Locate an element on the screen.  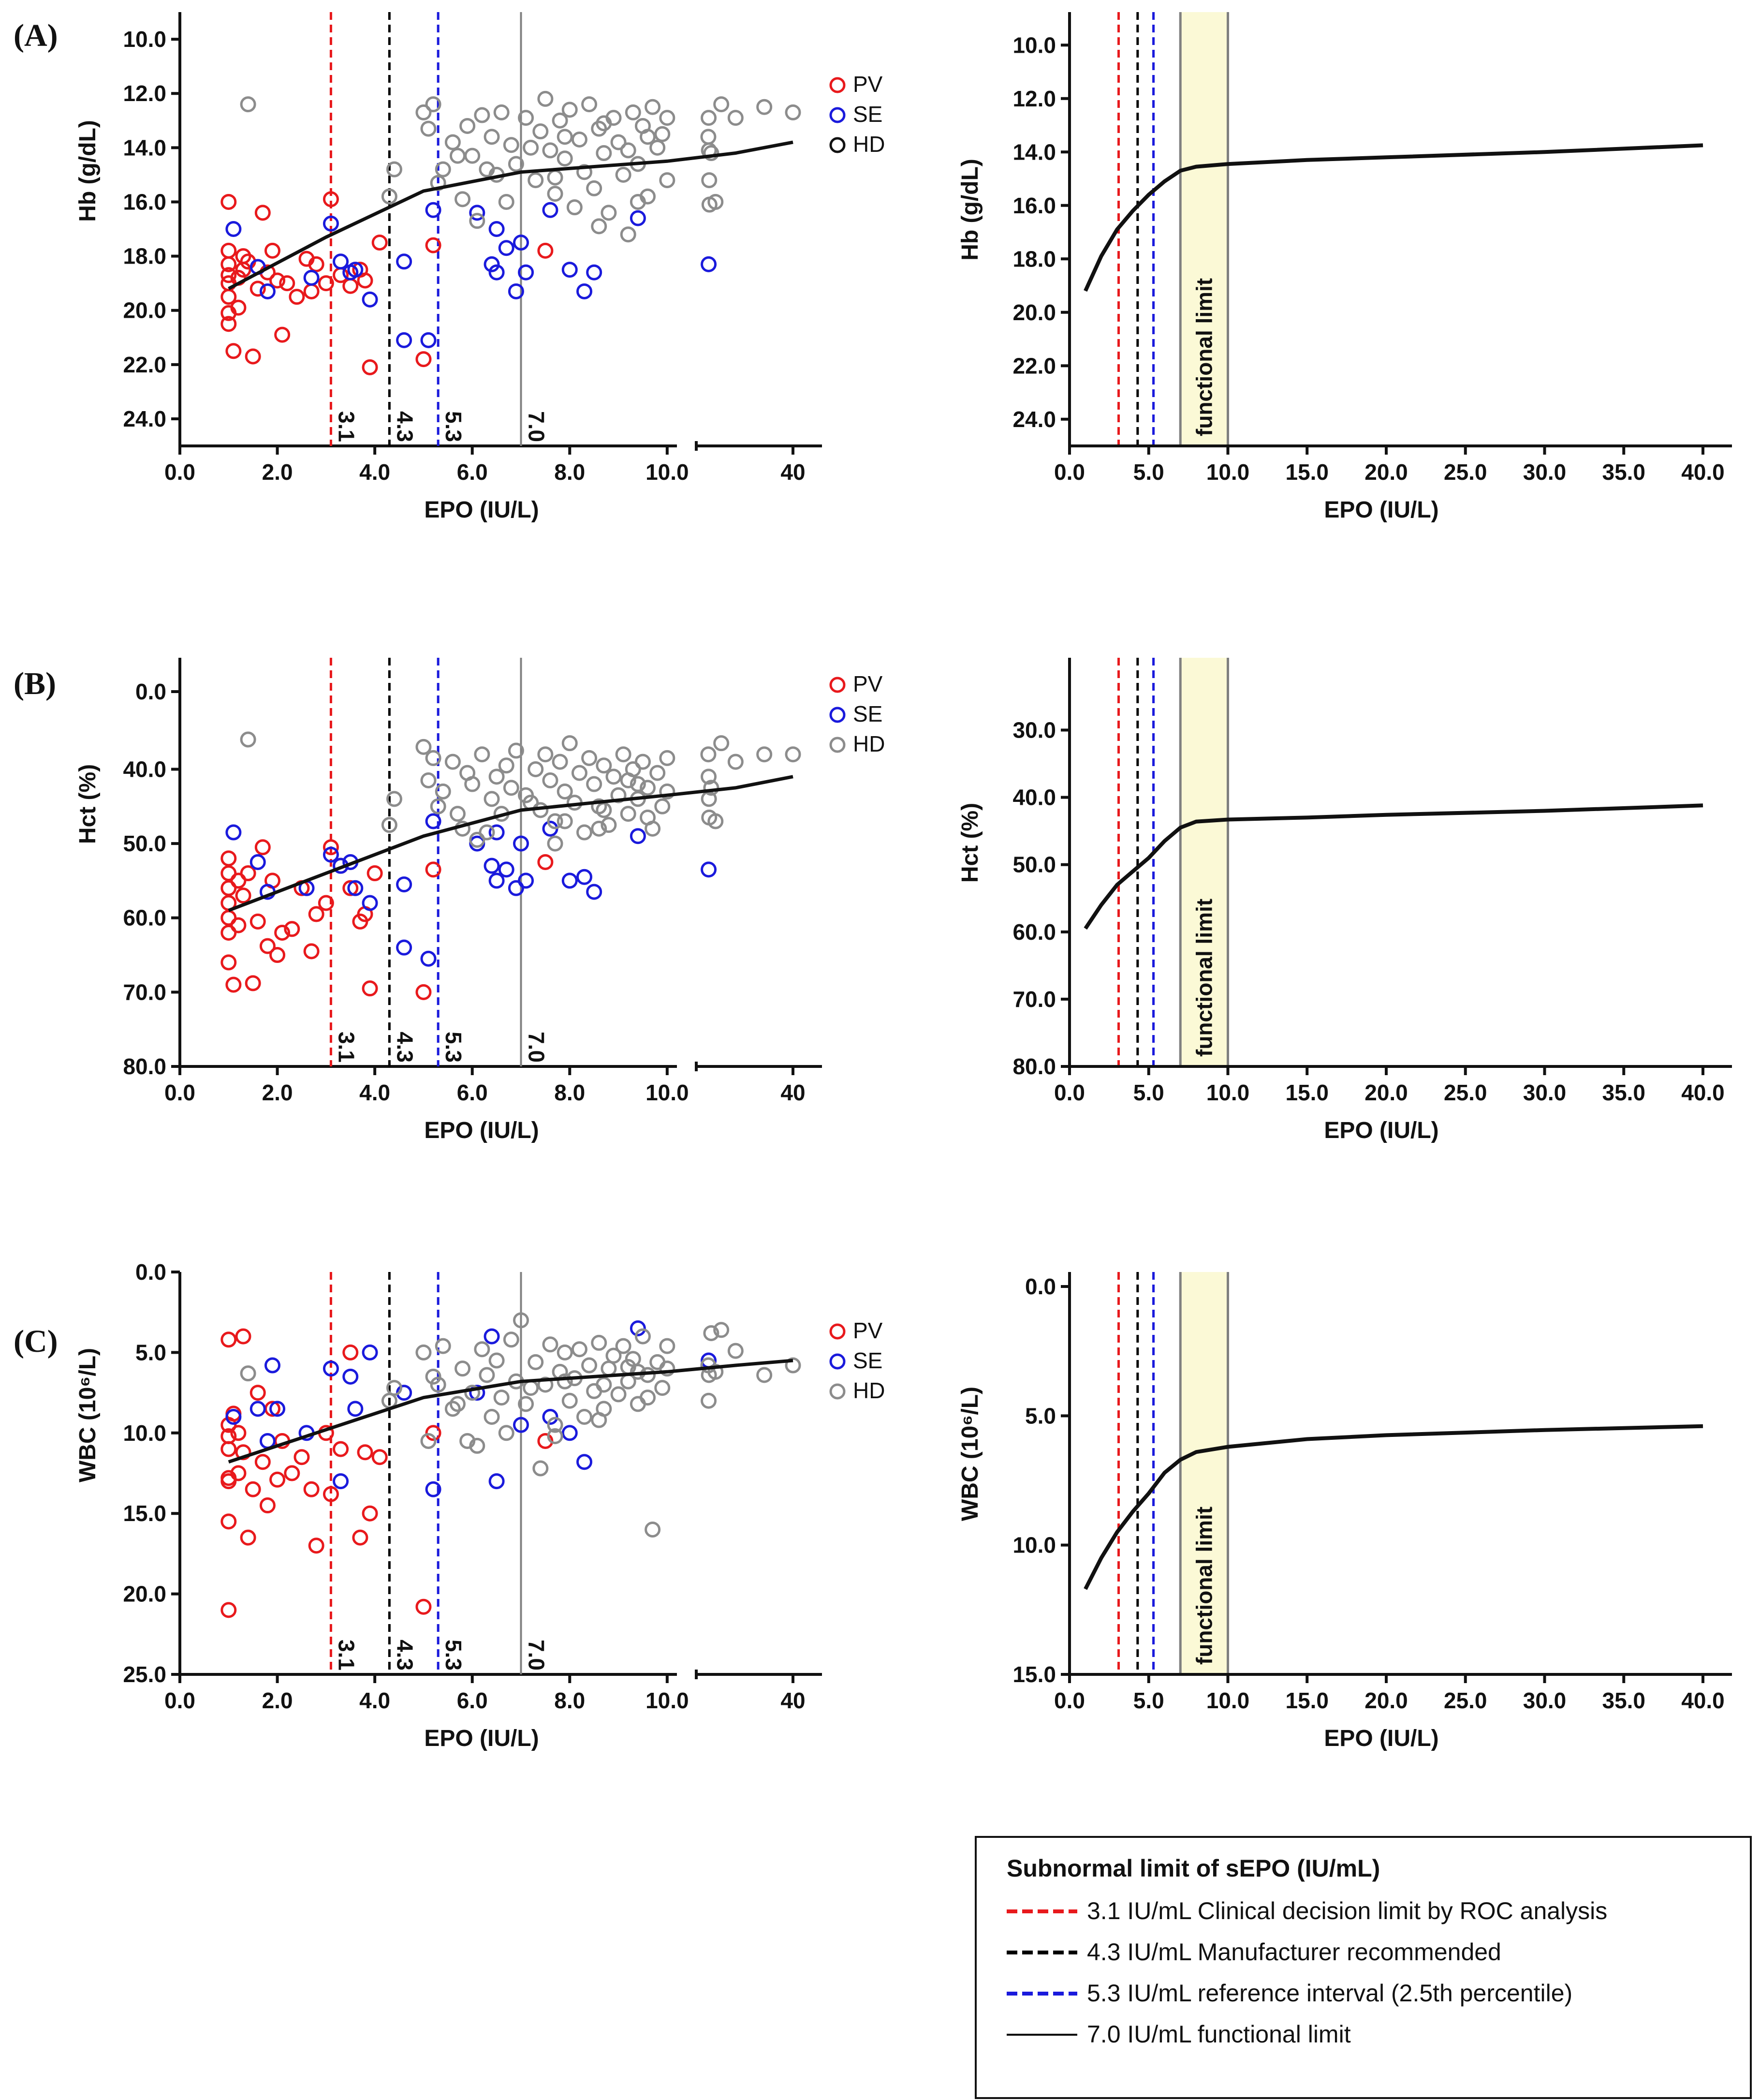
y-tick-label: 15.0 is located at coordinates (144, 1513).